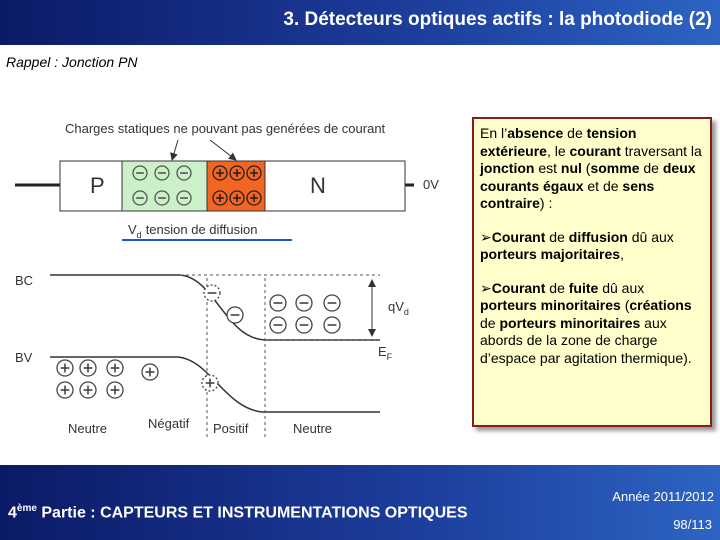 Image resolution: width=720 pixels, height=540 pixels. Describe the element at coordinates (571, 168) in the screenshot. I see `text-run: nul` at that location.